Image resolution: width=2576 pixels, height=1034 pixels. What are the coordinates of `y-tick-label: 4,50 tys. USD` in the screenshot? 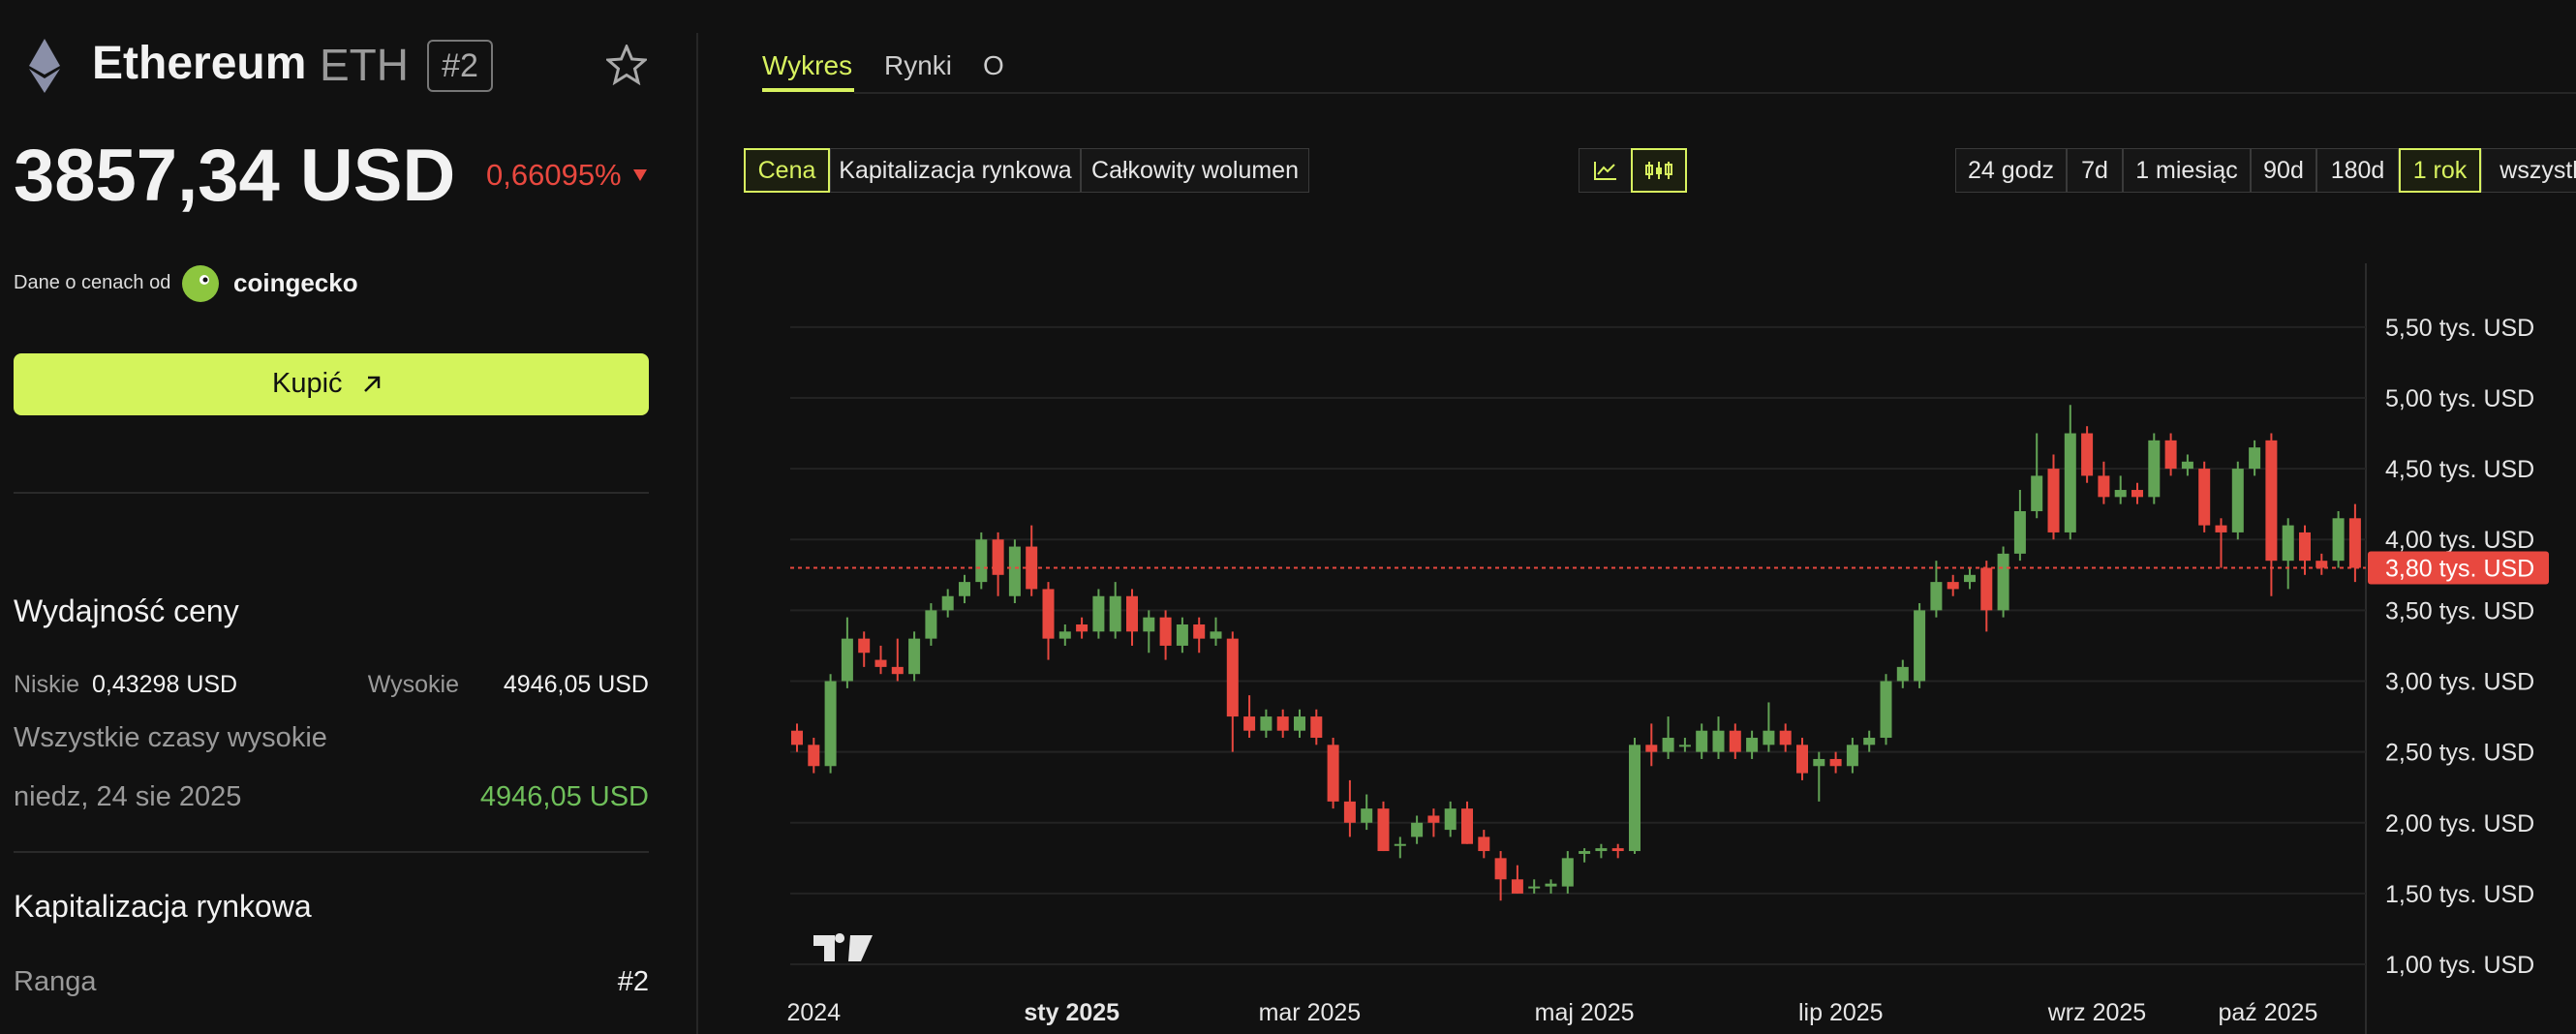 It's located at (2459, 469).